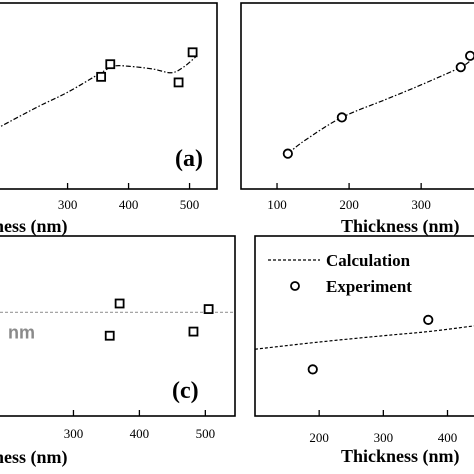 The width and height of the screenshot is (474, 474). I want to click on panel-d-plot, so click(364, 344).